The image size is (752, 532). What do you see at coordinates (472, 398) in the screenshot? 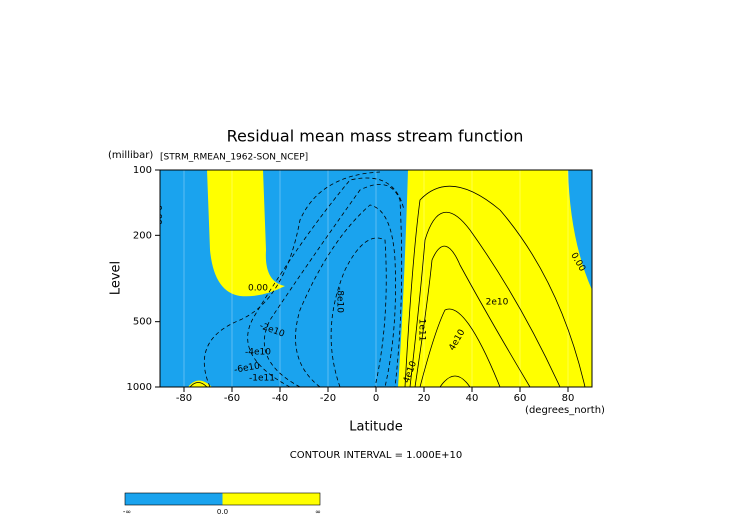
I see `x-tick-label: 40` at bounding box center [472, 398].